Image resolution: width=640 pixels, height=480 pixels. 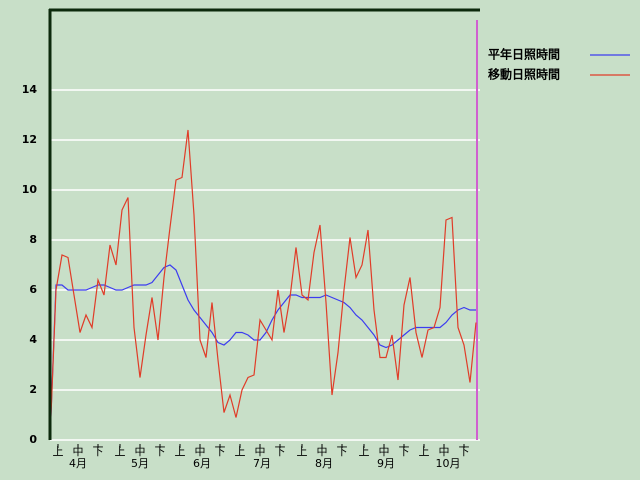 I want to click on y-tick-label: 0, so click(x=33, y=439).